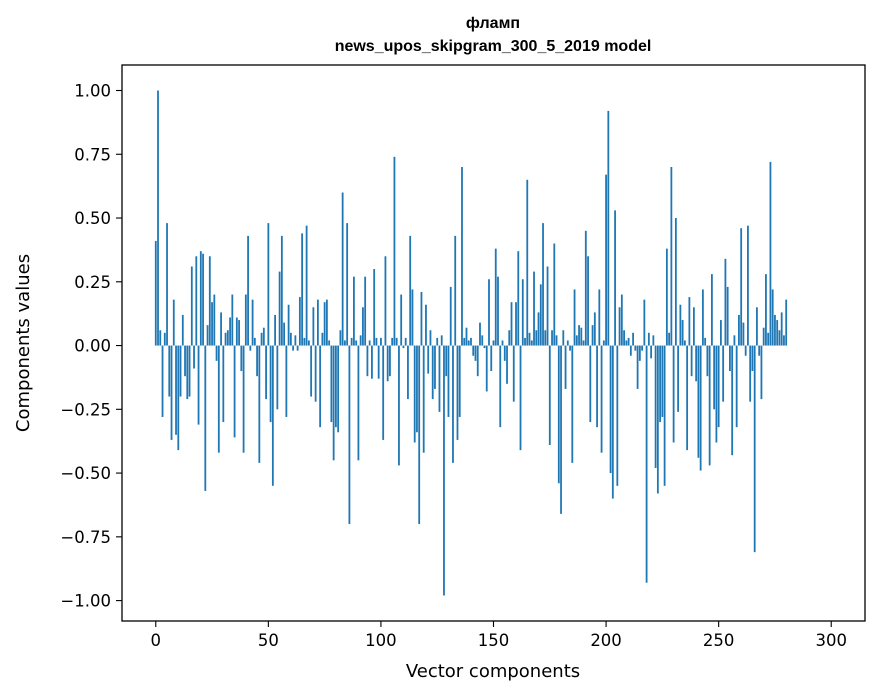 The height and width of the screenshot is (696, 880). Describe the element at coordinates (831, 640) in the screenshot. I see `x-tick-label: 300` at that location.